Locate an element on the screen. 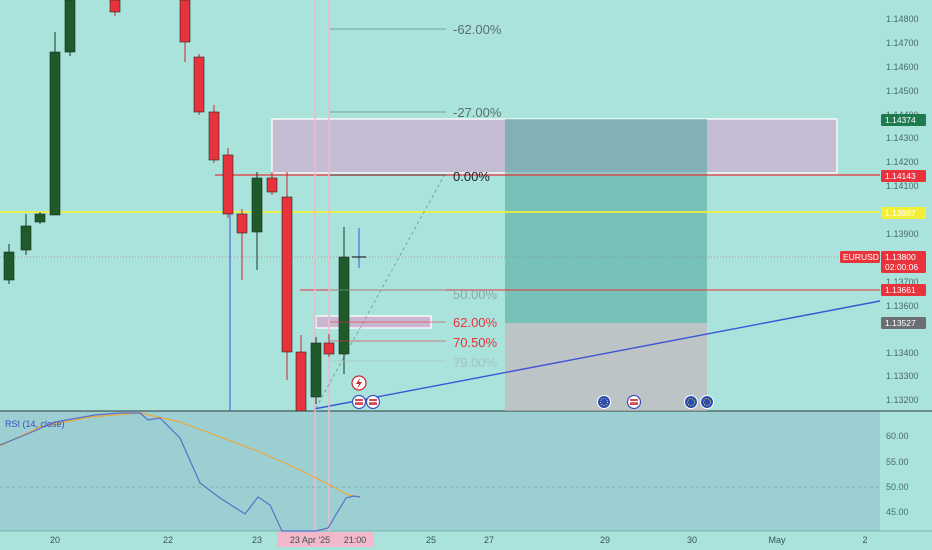 The width and height of the screenshot is (932, 550). time-axis-label: 22 is located at coordinates (168, 540).